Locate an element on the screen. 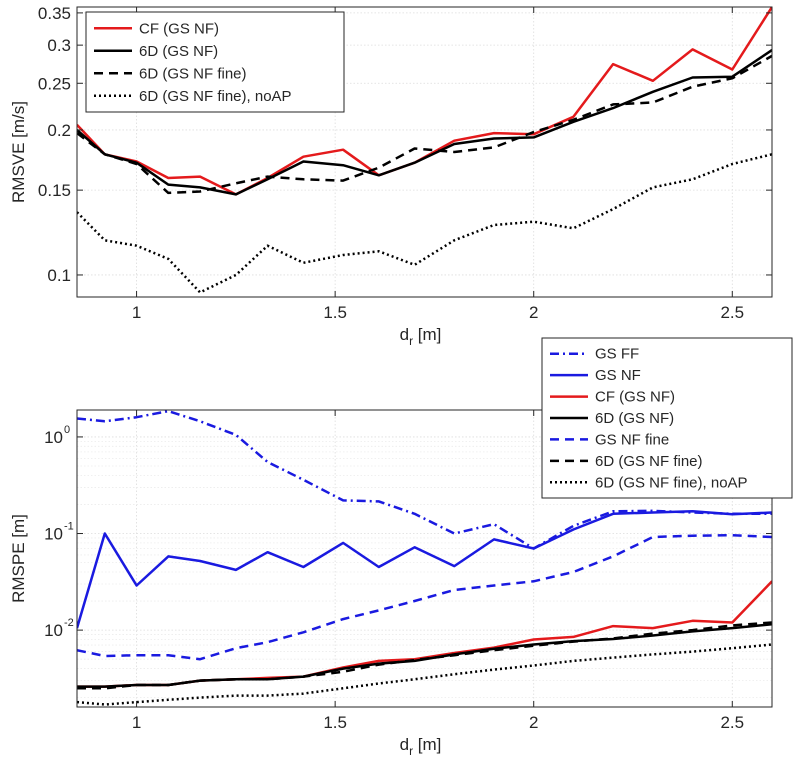 Image resolution: width=797 pixels, height=778 pixels. y-tick-exponent: -2 is located at coordinates (69, 623).